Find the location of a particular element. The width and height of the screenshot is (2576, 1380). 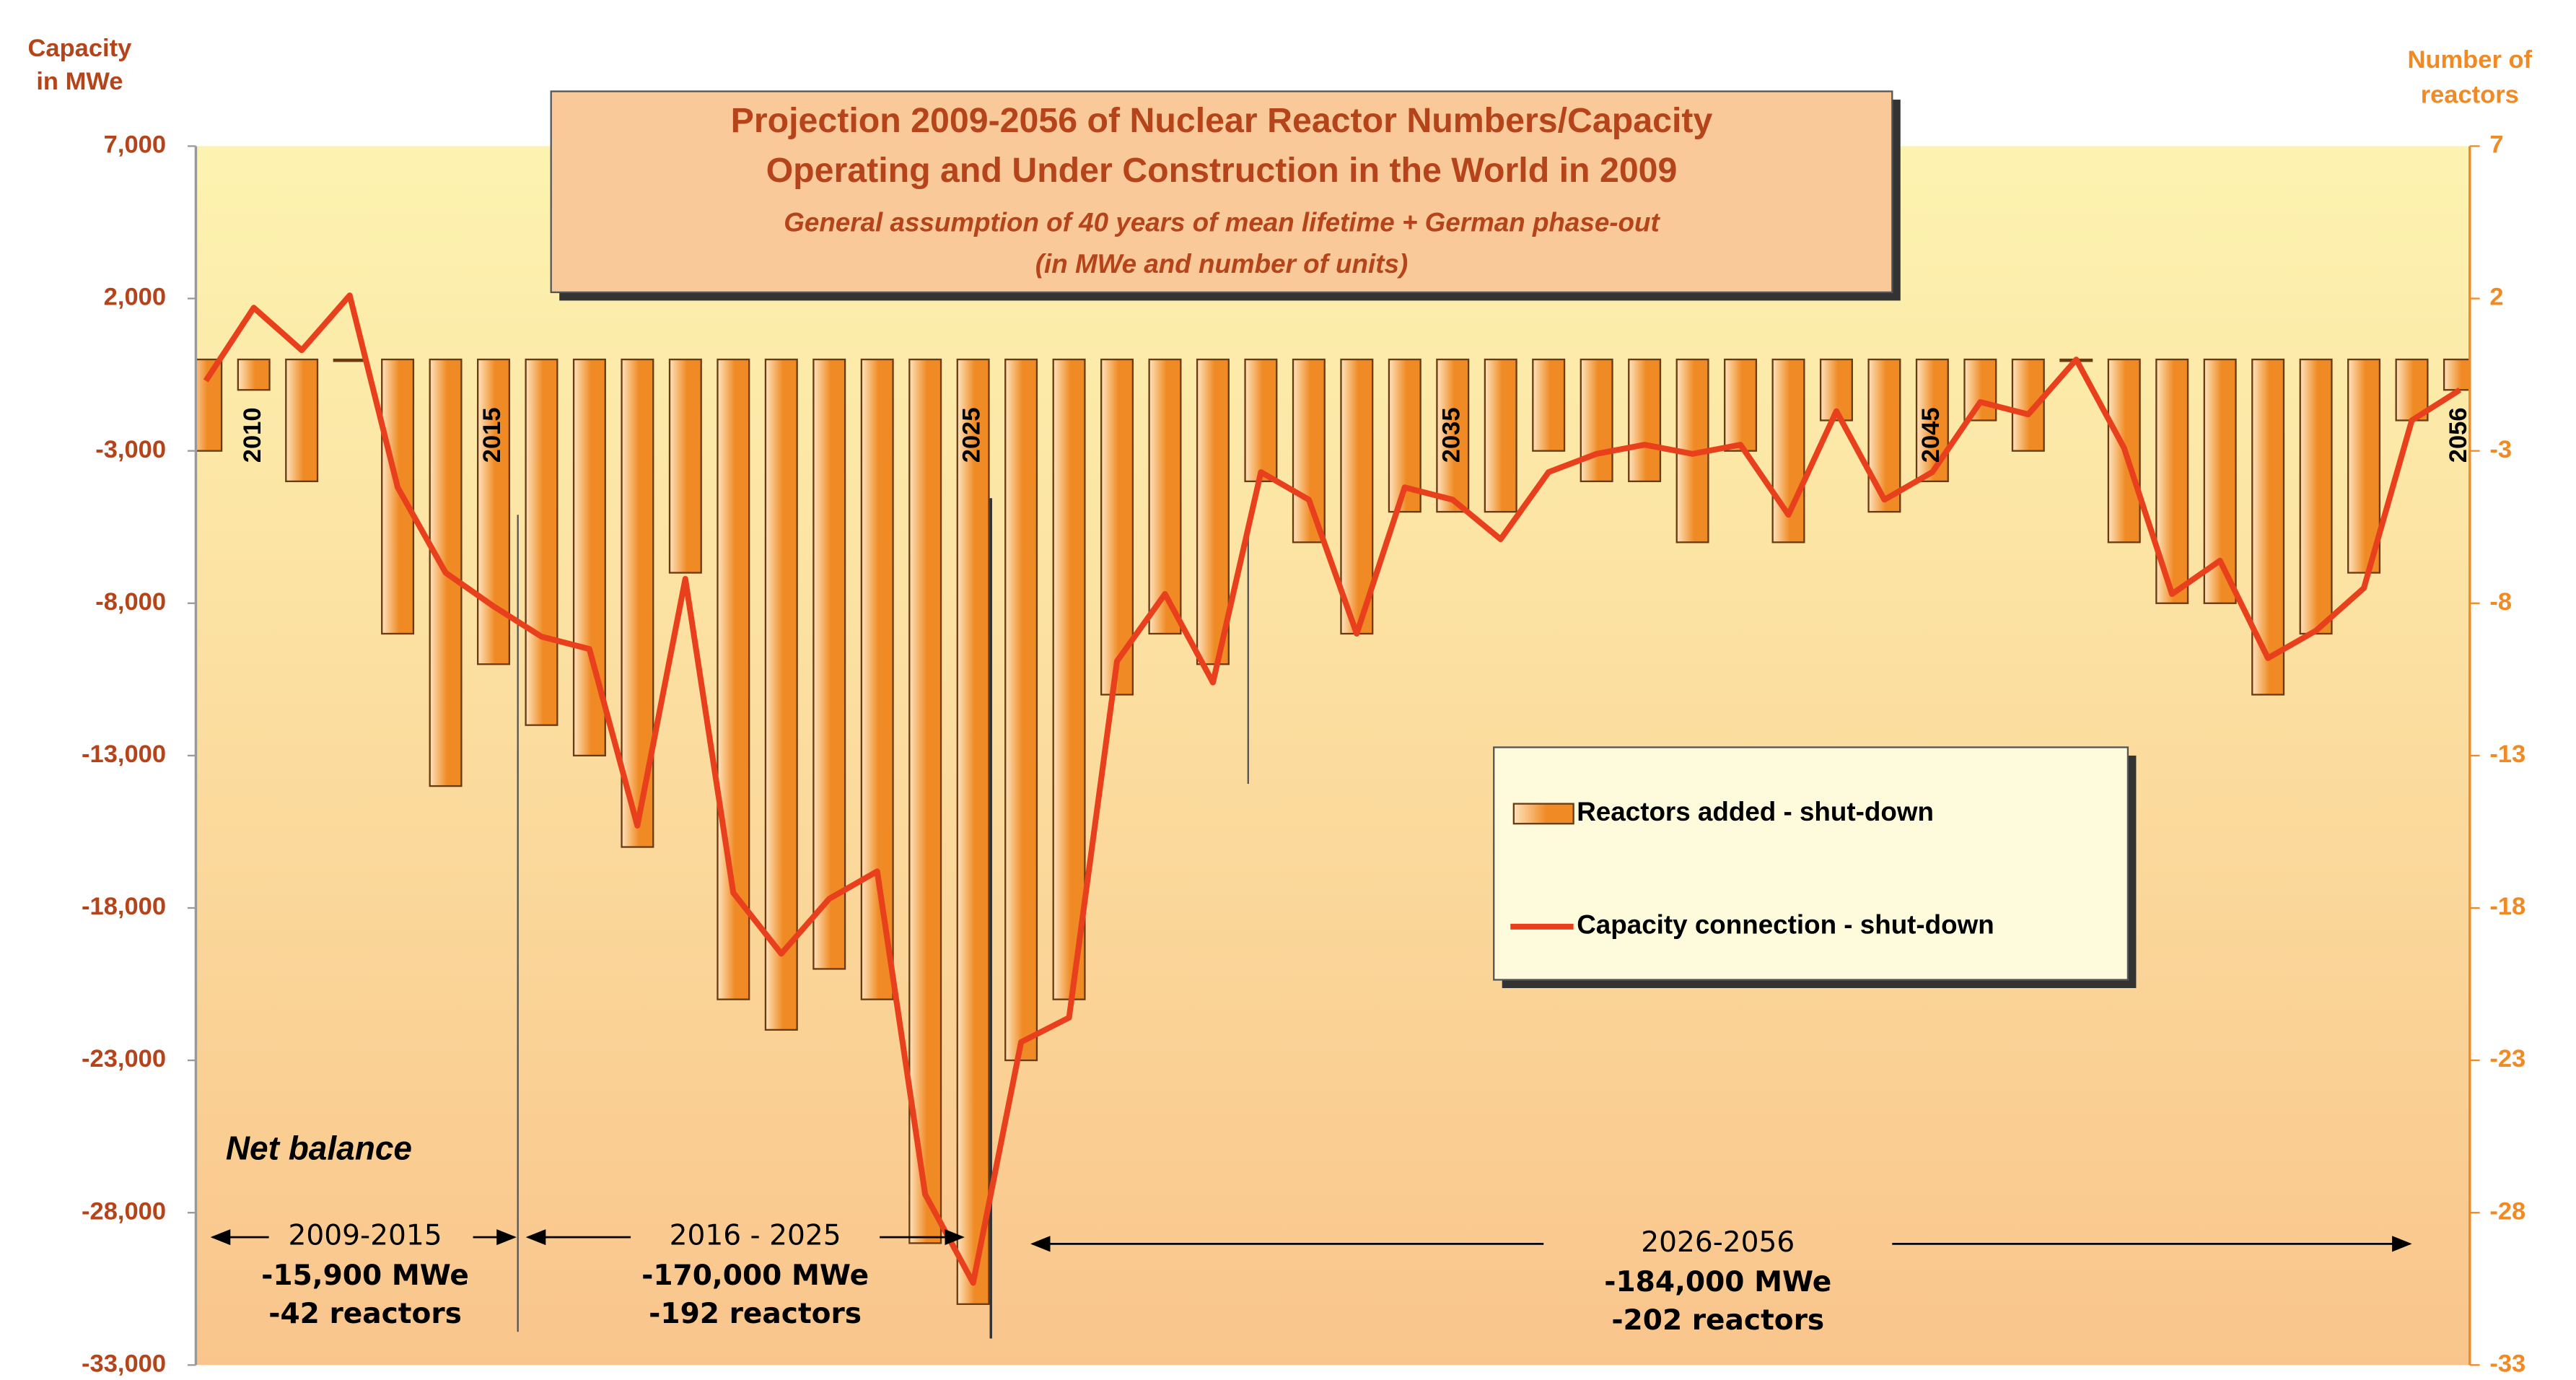

y-tick-label: 2,000 is located at coordinates (135, 297).